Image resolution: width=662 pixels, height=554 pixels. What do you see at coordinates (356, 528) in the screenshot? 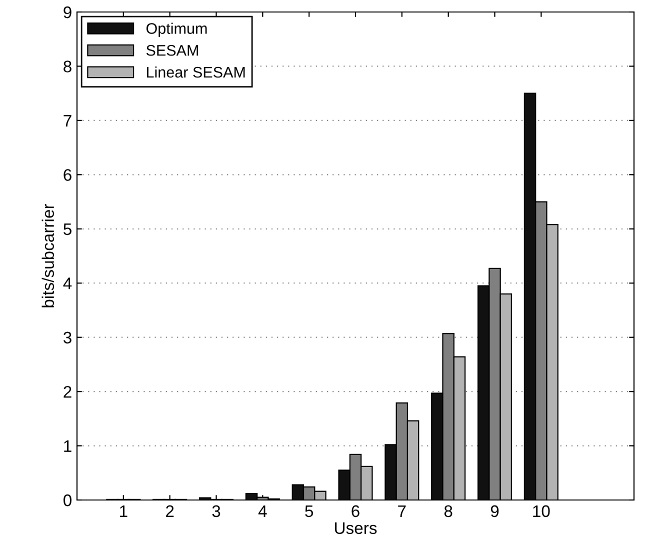
I see `x-axis-title: Users` at bounding box center [356, 528].